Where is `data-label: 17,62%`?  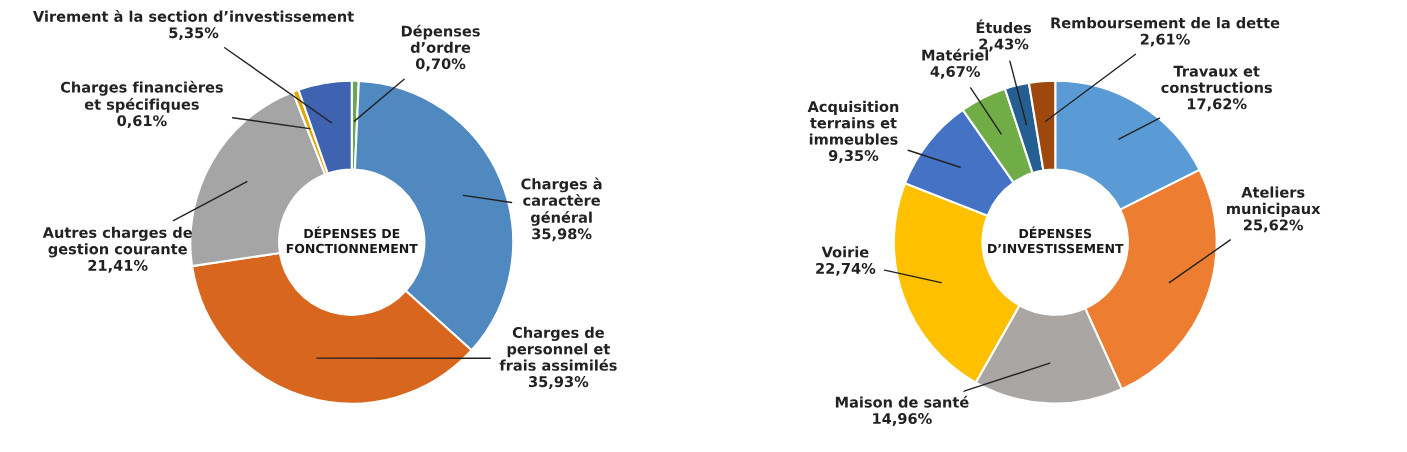 data-label: 17,62% is located at coordinates (1217, 105).